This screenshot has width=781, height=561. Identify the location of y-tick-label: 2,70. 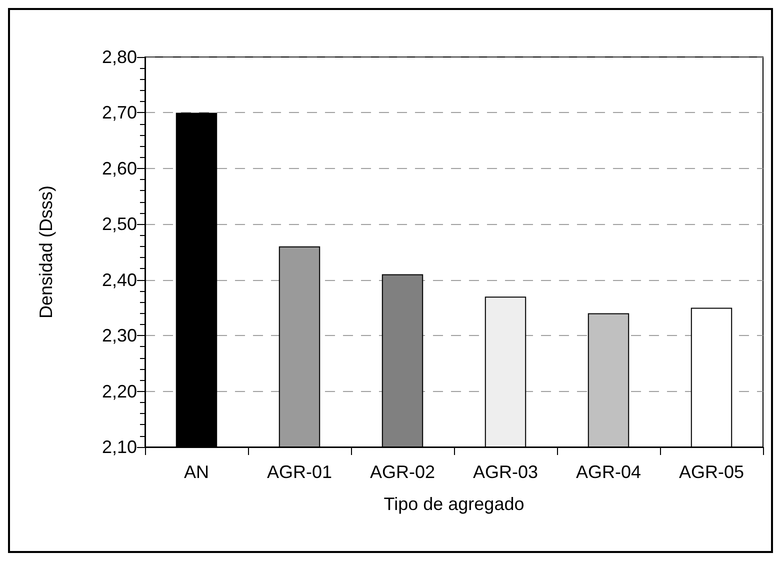
(119, 112).